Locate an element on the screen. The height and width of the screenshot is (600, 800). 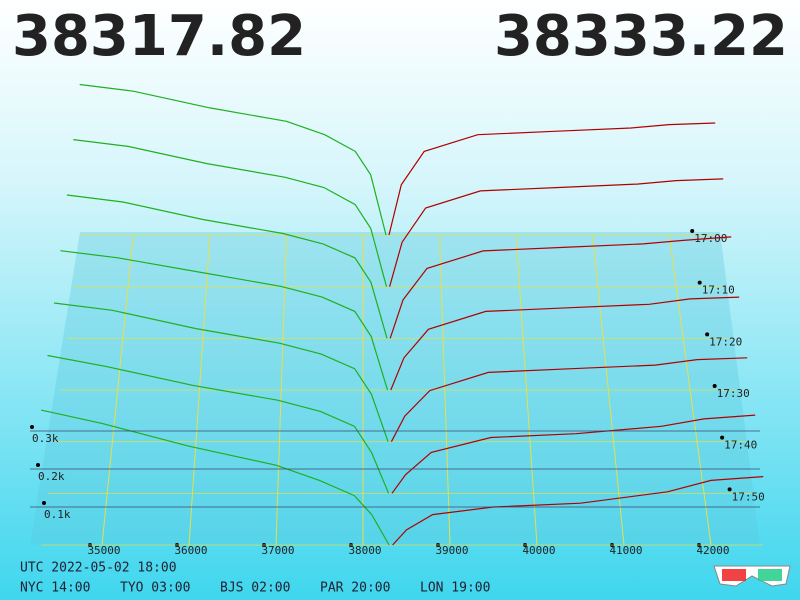
x-tick-label: 41000 is located at coordinates (625, 550).